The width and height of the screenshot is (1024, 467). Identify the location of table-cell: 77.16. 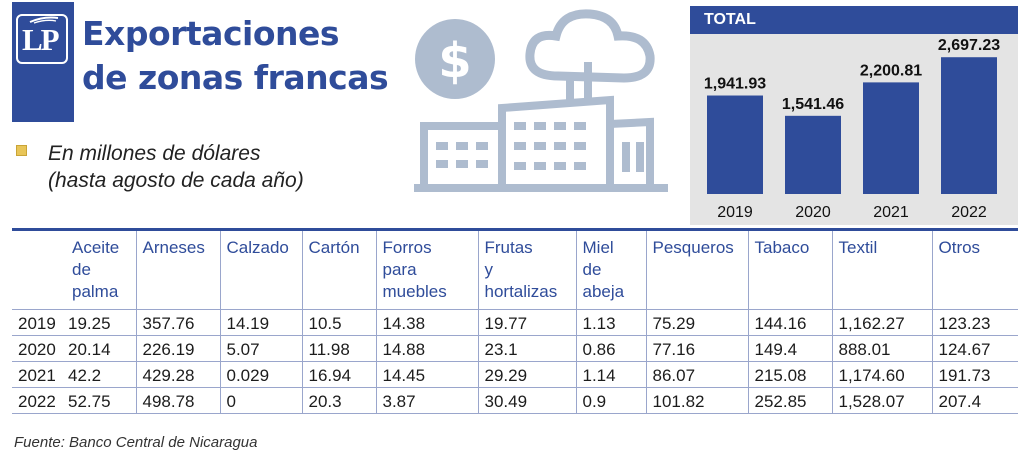
(696, 348).